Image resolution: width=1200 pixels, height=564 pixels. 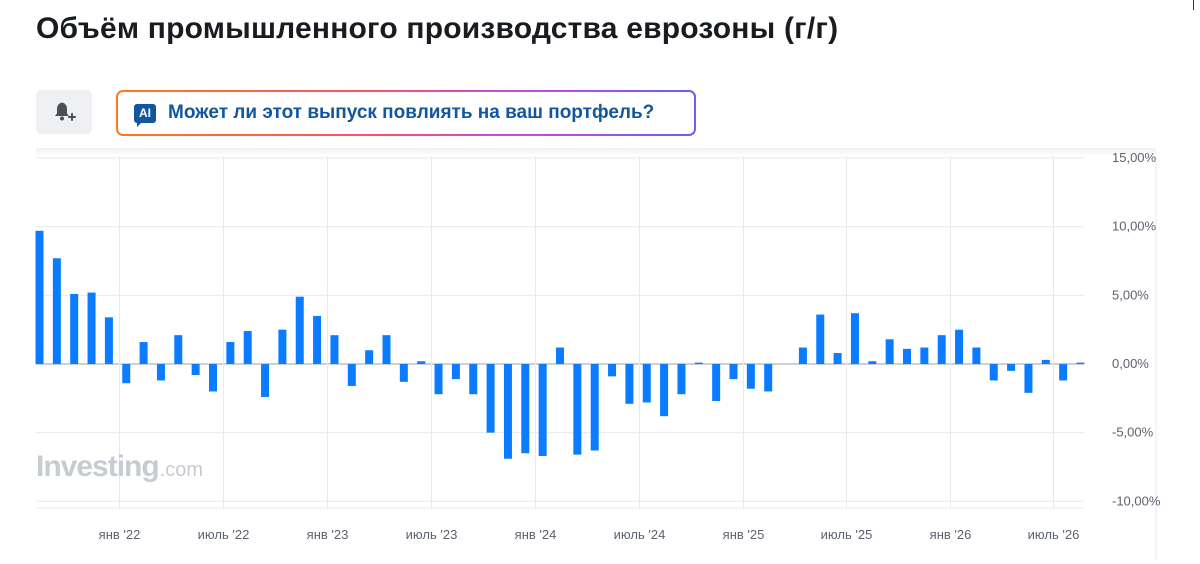 What do you see at coordinates (1136, 500) in the screenshot?
I see `y-tick-label: -10,00%` at bounding box center [1136, 500].